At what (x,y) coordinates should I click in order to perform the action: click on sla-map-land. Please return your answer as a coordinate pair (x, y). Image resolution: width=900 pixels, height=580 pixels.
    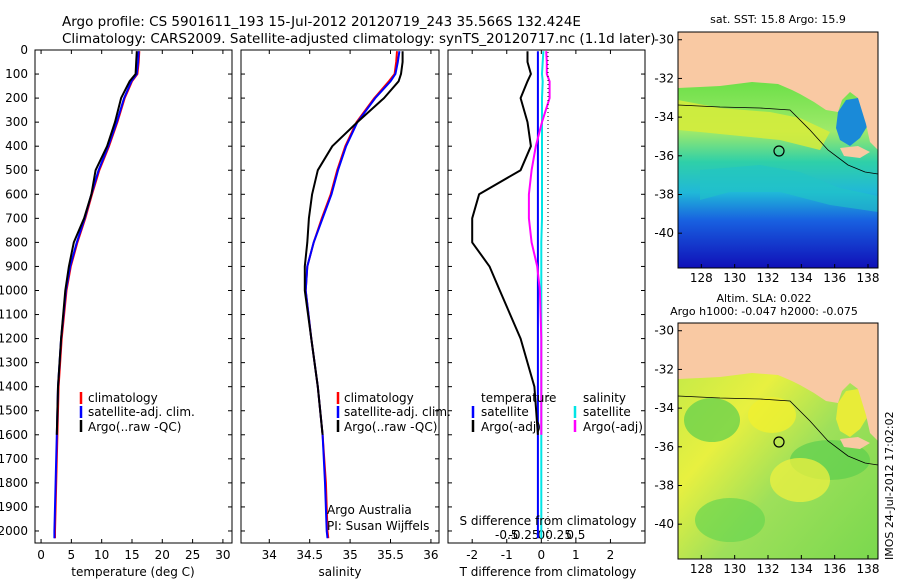
    Looking at the image, I should click on (778, 363).